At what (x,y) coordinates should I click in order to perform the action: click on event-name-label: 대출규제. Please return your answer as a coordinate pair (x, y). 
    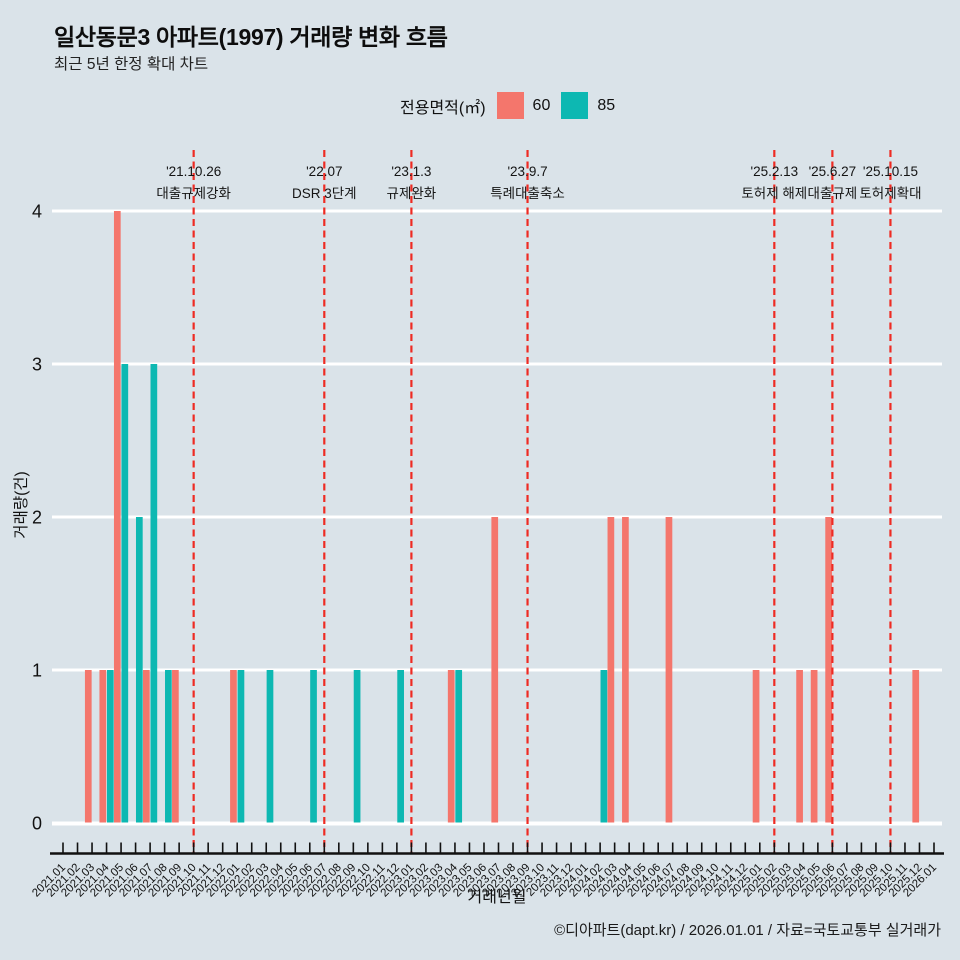
    Looking at the image, I should click on (833, 193).